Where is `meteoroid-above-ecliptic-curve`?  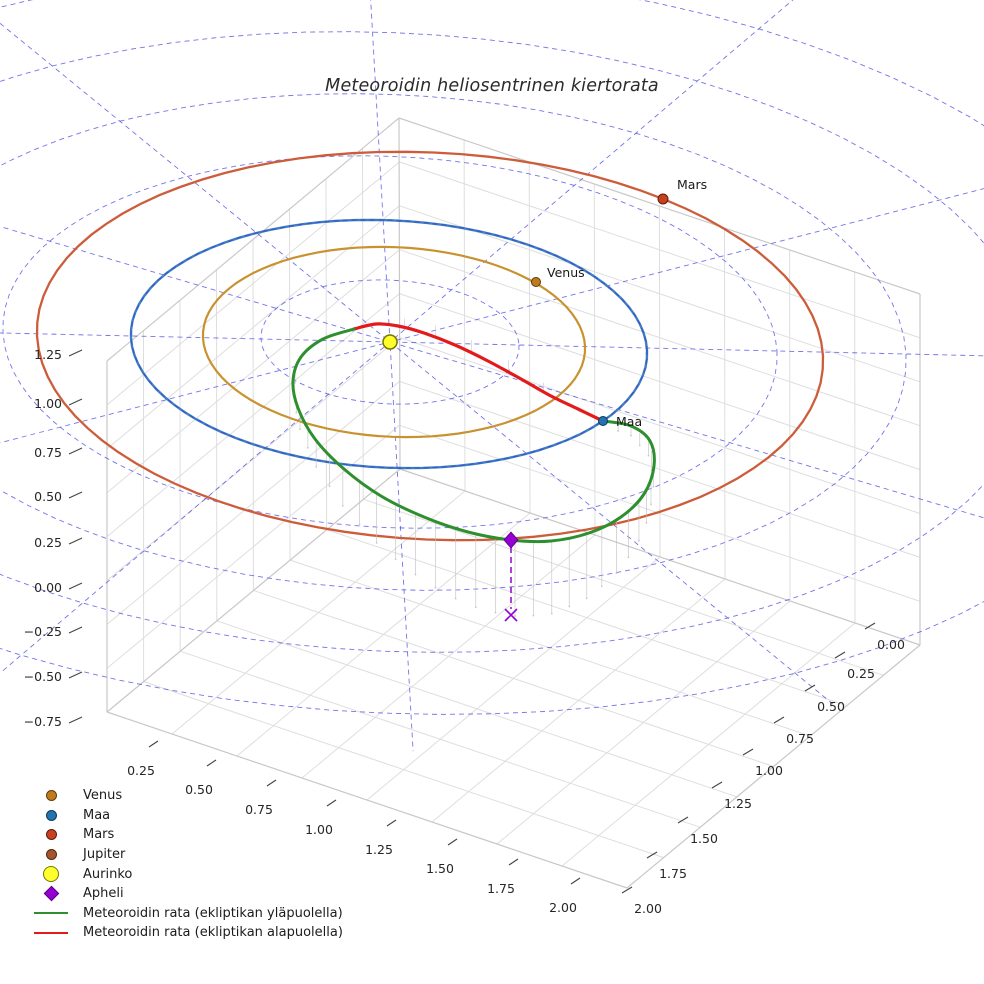 meteoroid-above-ecliptic-curve is located at coordinates (473, 435).